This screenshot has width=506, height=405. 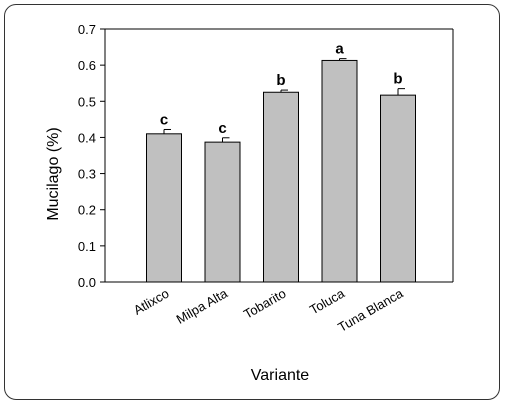 I want to click on bar-tuna-blanca, so click(x=398, y=188).